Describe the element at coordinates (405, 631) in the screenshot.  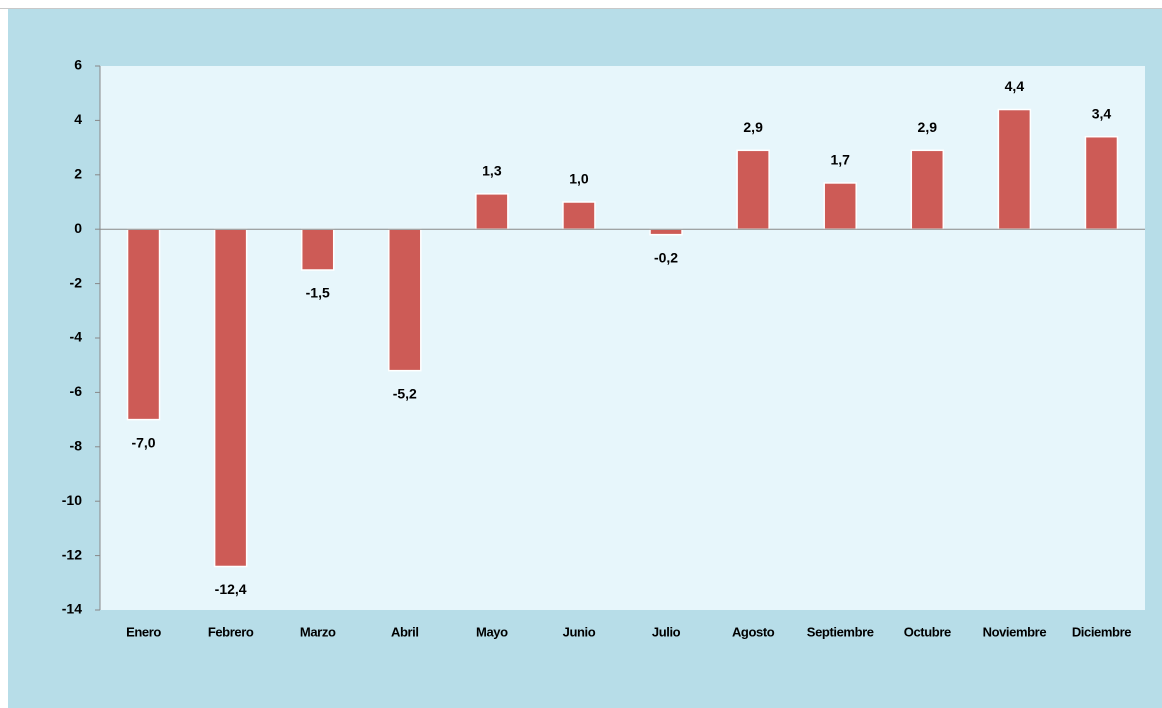
I see `x-tick-label: Abril` at that location.